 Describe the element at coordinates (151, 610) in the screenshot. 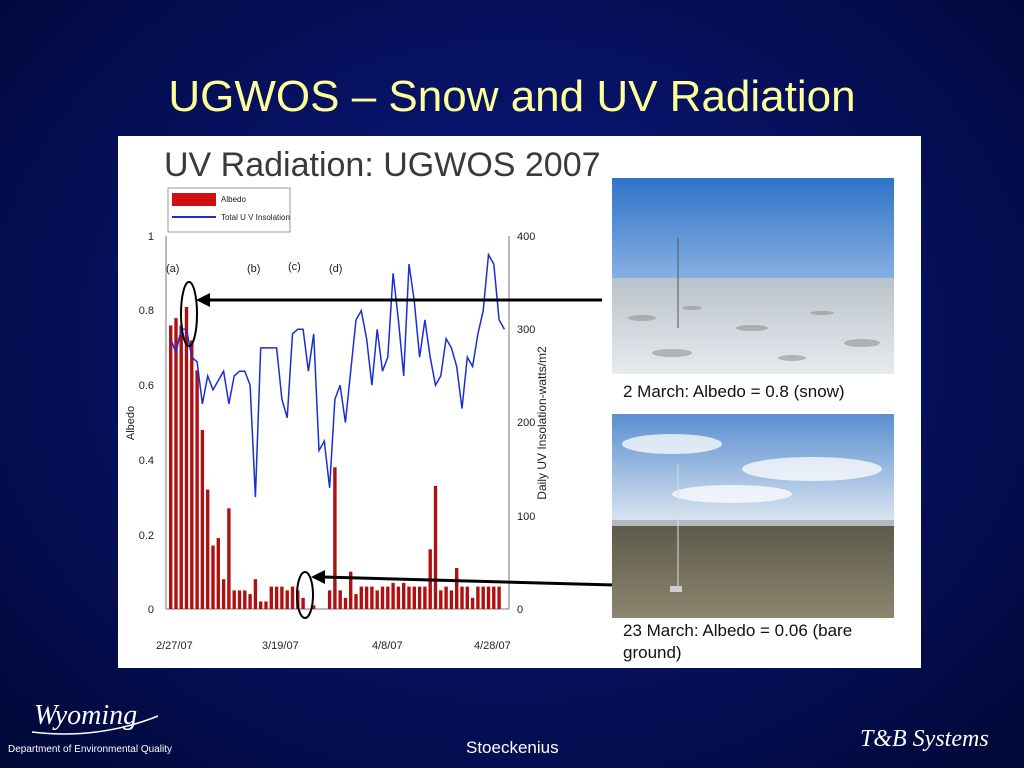

I see `ytick-label: 0` at that location.